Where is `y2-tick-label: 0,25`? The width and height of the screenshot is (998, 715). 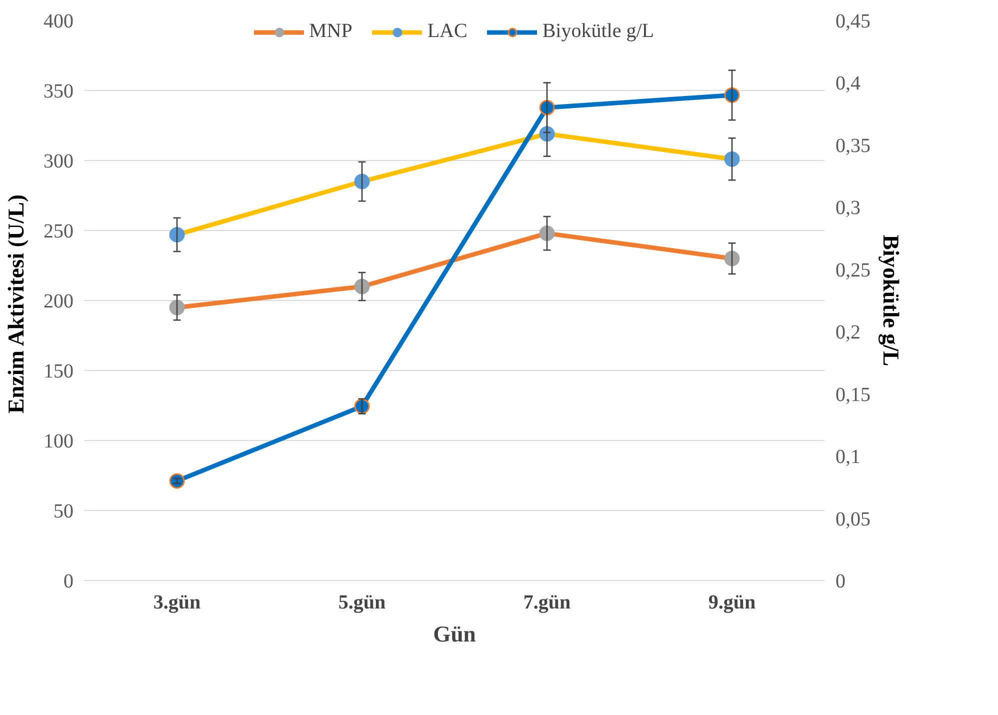
y2-tick-label: 0,25 is located at coordinates (853, 270).